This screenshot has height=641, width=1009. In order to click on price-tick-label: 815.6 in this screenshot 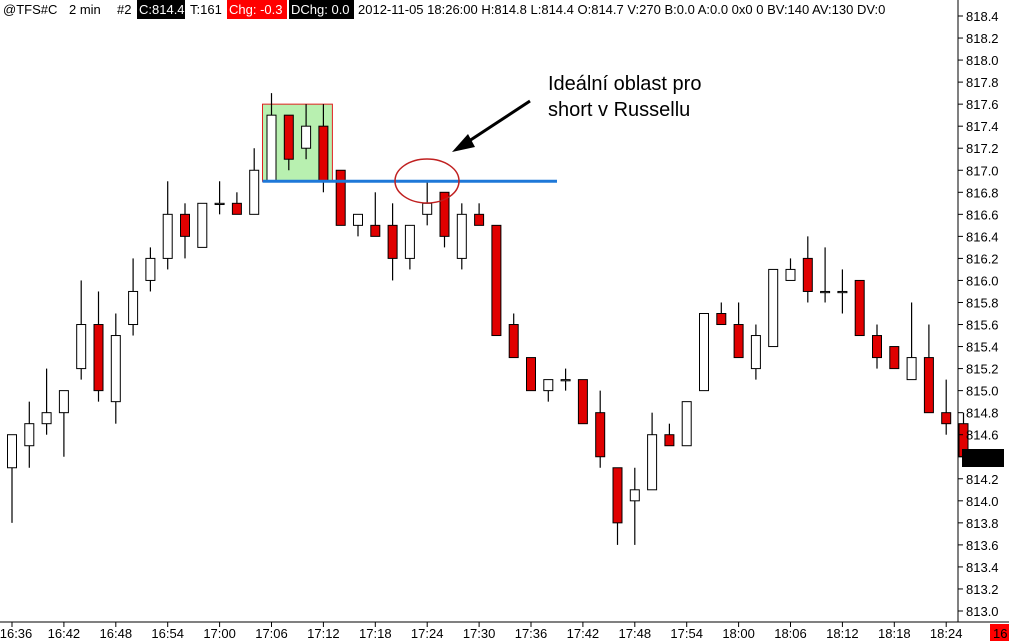, I will do `click(982, 325)`.